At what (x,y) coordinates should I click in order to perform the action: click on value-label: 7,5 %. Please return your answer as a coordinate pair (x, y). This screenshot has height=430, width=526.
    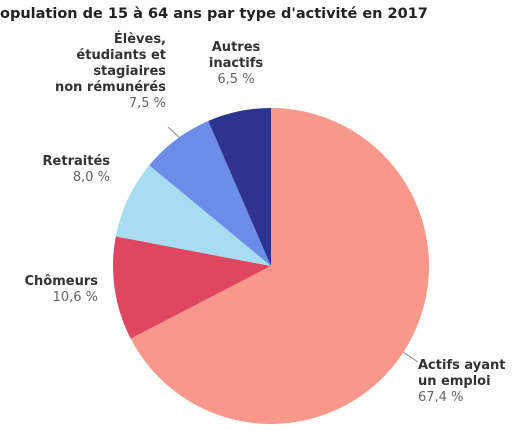
    Looking at the image, I should click on (147, 103).